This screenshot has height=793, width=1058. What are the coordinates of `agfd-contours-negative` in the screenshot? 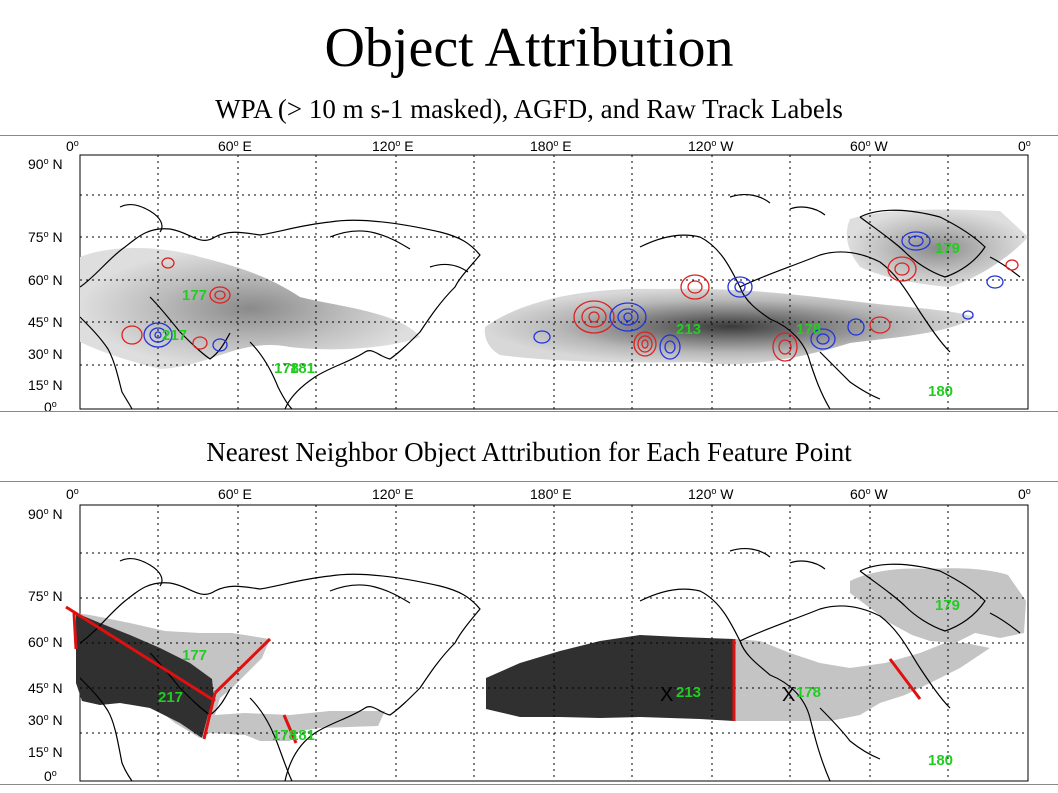 It's located at (573, 295).